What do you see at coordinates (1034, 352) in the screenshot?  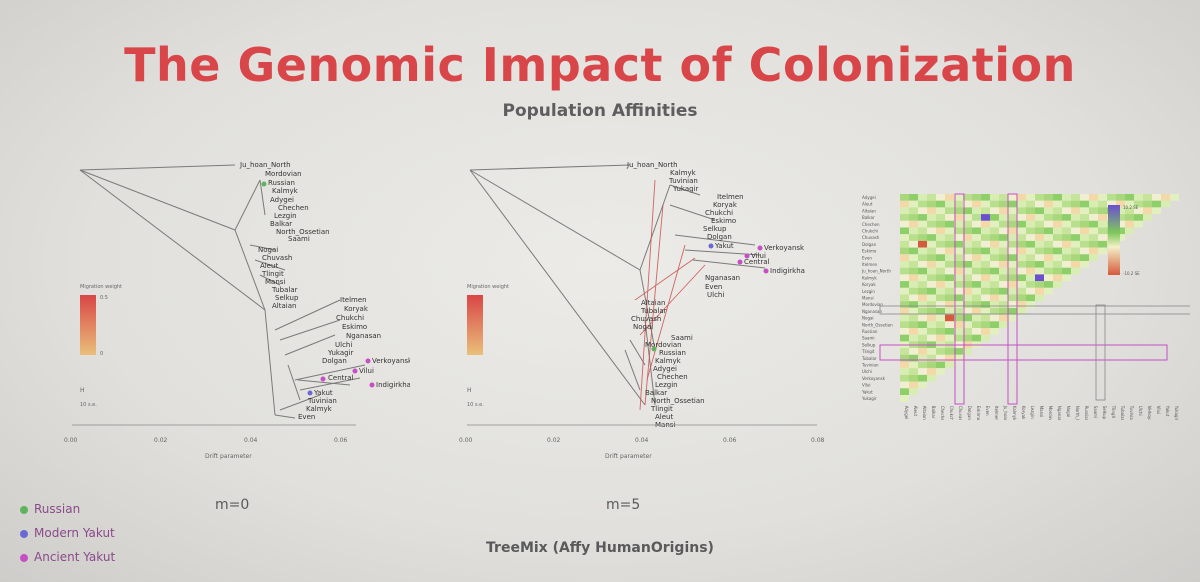 I see `highlight-boxes-grey` at bounding box center [1034, 352].